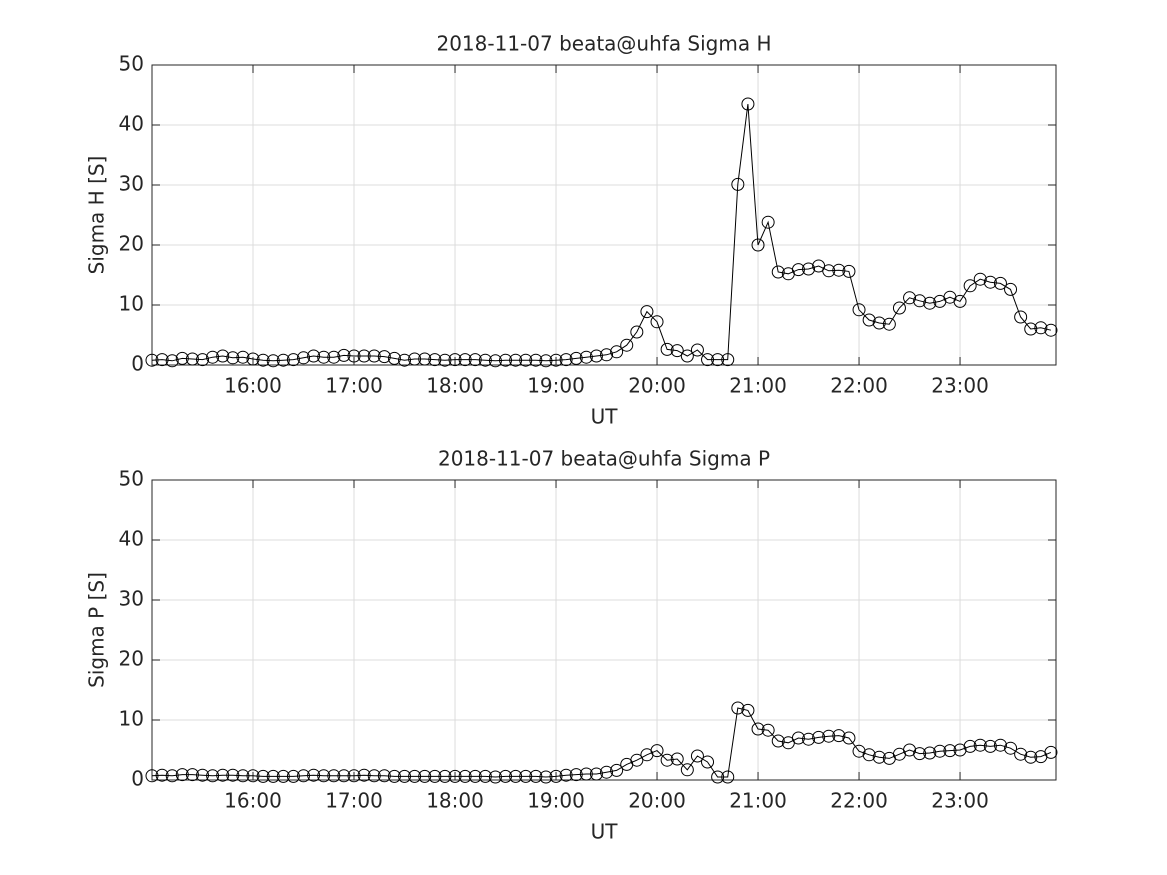  Describe the element at coordinates (131, 479) in the screenshot. I see `y-tick-label: 50` at that location.